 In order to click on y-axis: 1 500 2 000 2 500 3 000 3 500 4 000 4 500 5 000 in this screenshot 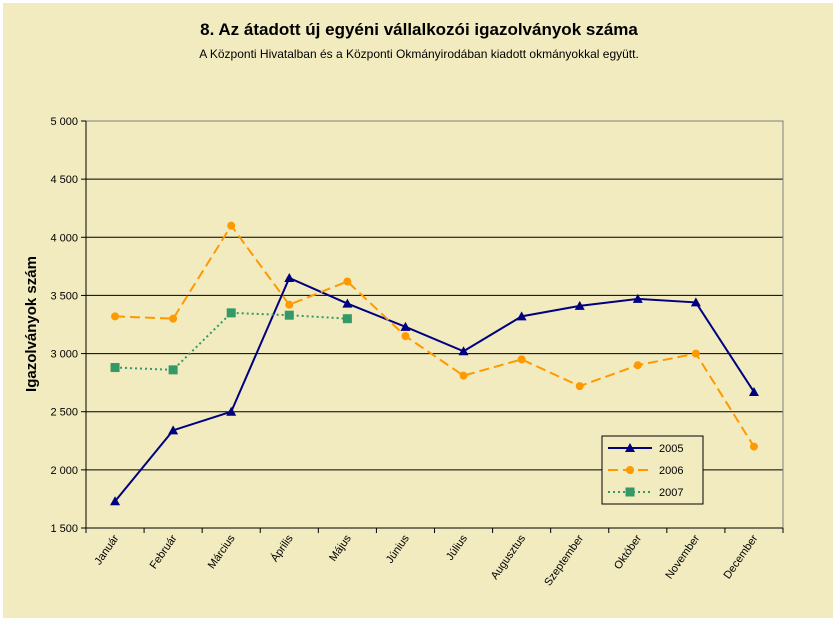, I will do `click(68, 325)`.